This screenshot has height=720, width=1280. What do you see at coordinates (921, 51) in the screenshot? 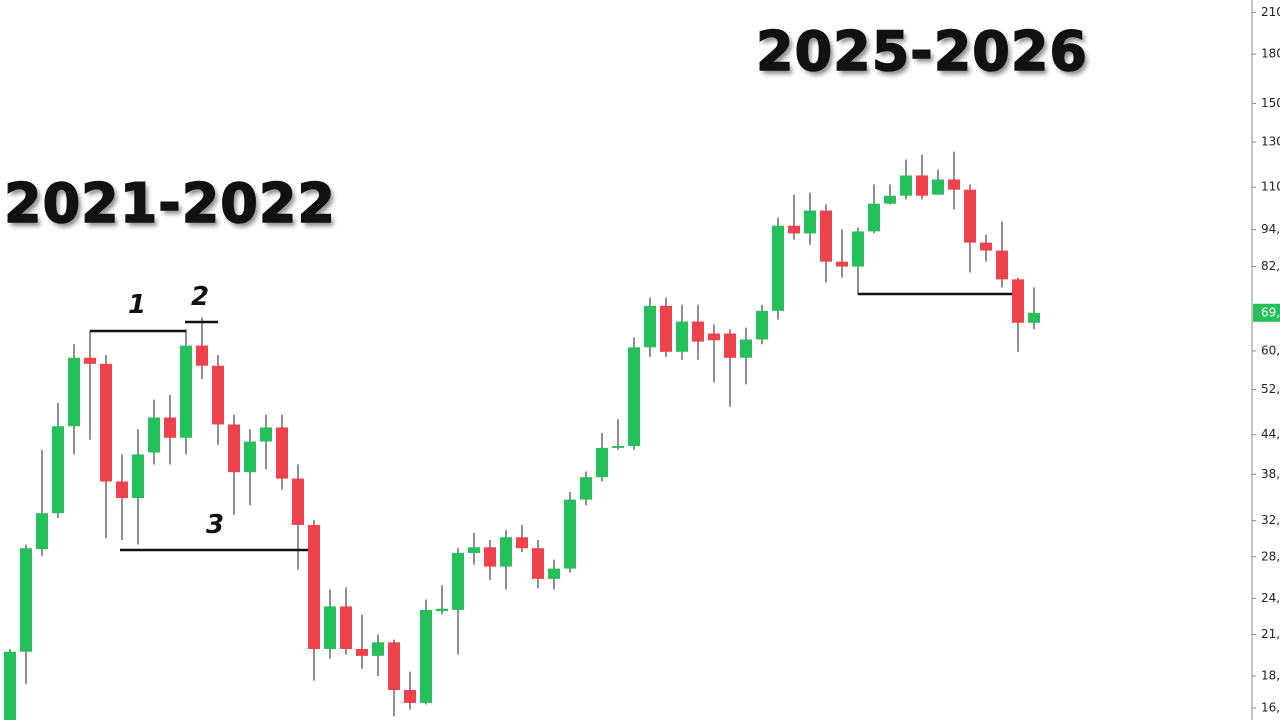
I see `period-label: 2025-2026` at bounding box center [921, 51].